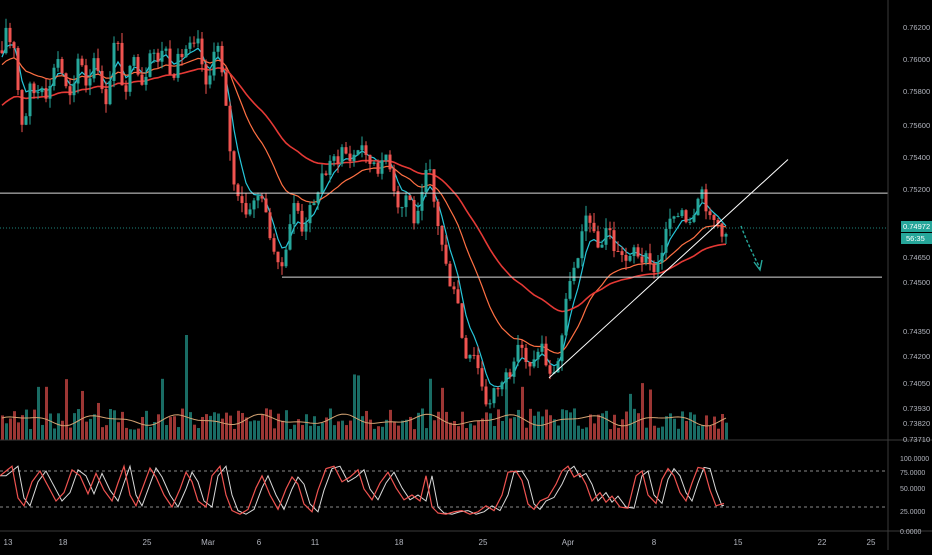 This screenshot has height=555, width=932. Describe the element at coordinates (916, 439) in the screenshot. I see `price-tick-label: 0.73710` at that location.